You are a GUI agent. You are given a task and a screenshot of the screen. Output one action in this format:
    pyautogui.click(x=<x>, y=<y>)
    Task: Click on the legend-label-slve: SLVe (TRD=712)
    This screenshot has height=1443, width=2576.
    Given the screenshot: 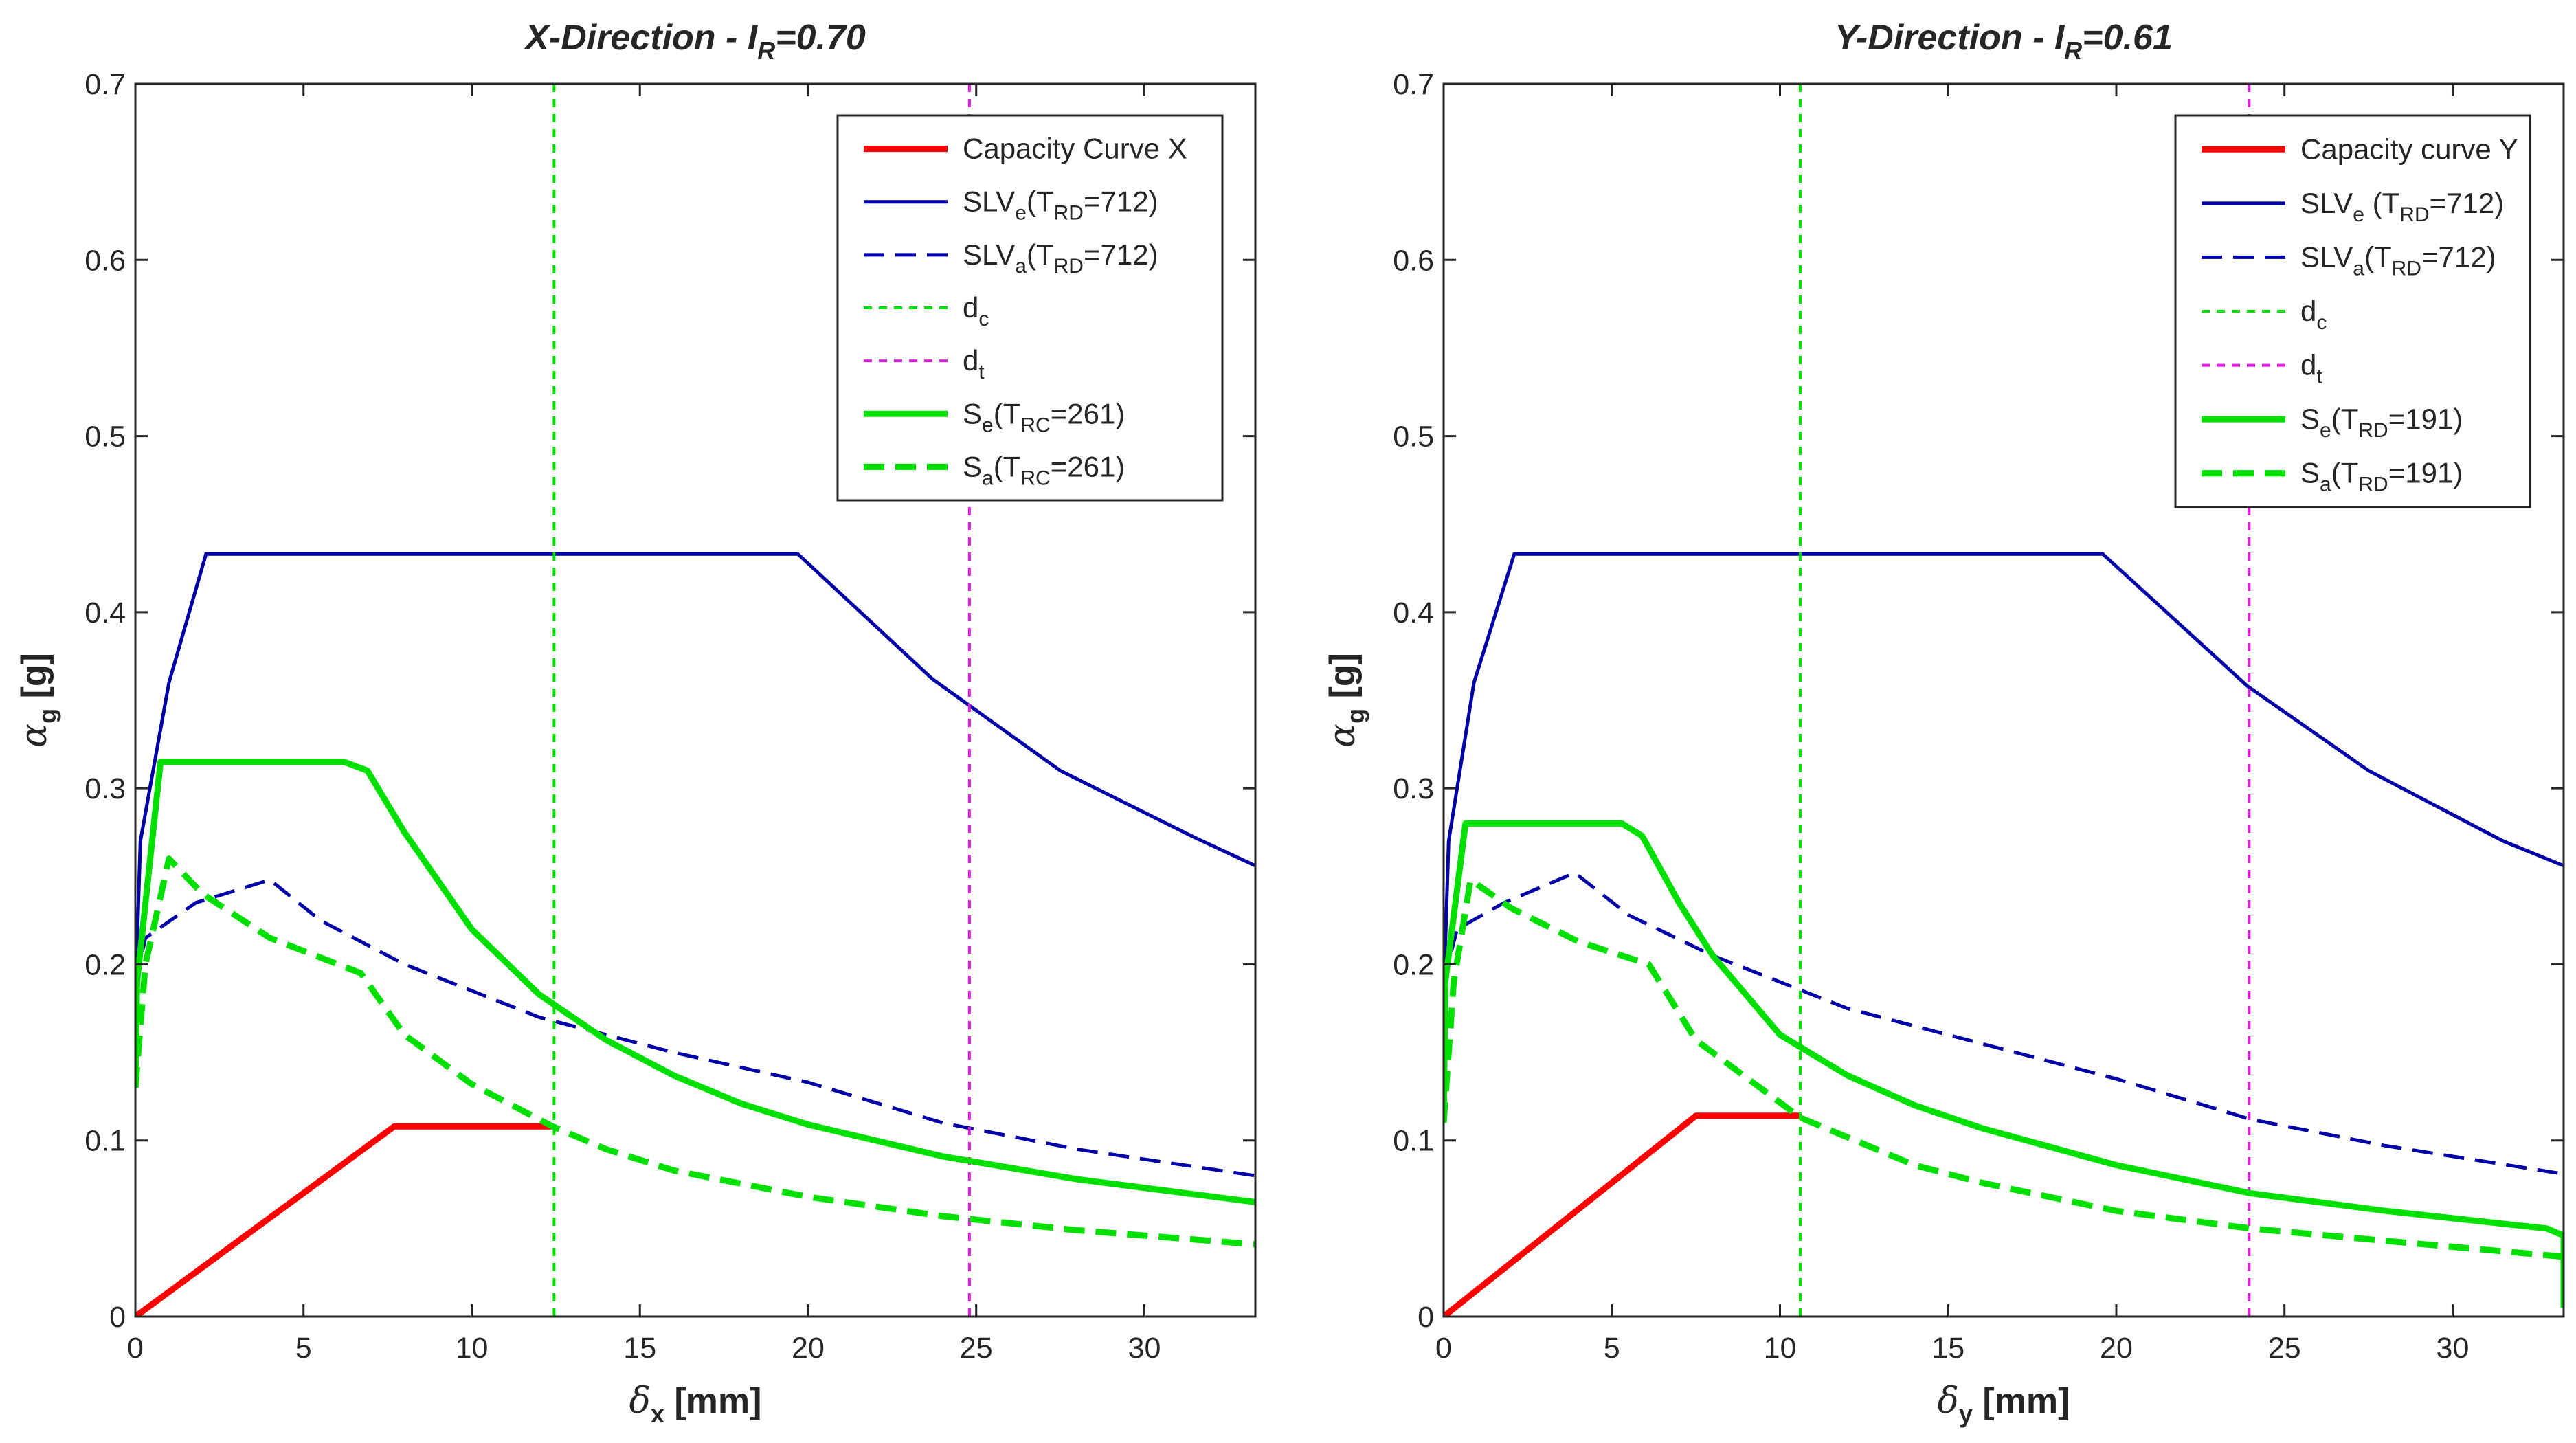 What is the action you would take?
    pyautogui.click(x=2402, y=206)
    